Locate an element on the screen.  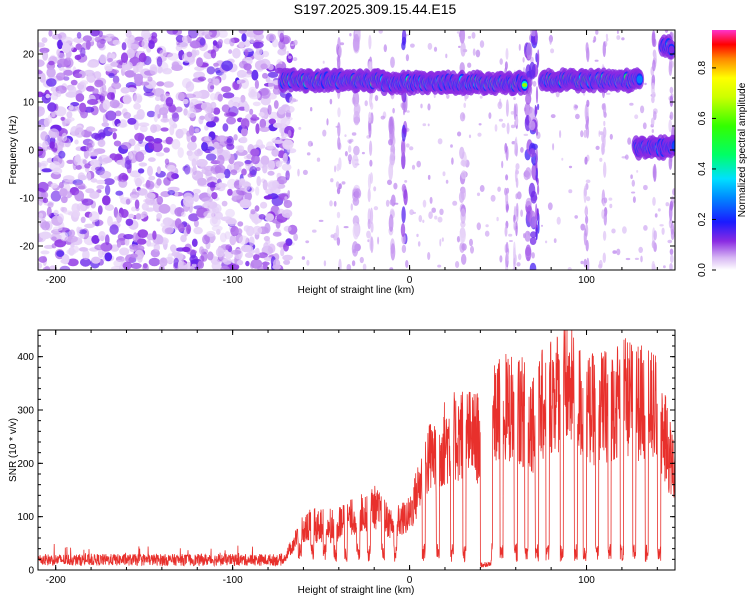
y-tick-label: -20 is located at coordinates (27, 247).